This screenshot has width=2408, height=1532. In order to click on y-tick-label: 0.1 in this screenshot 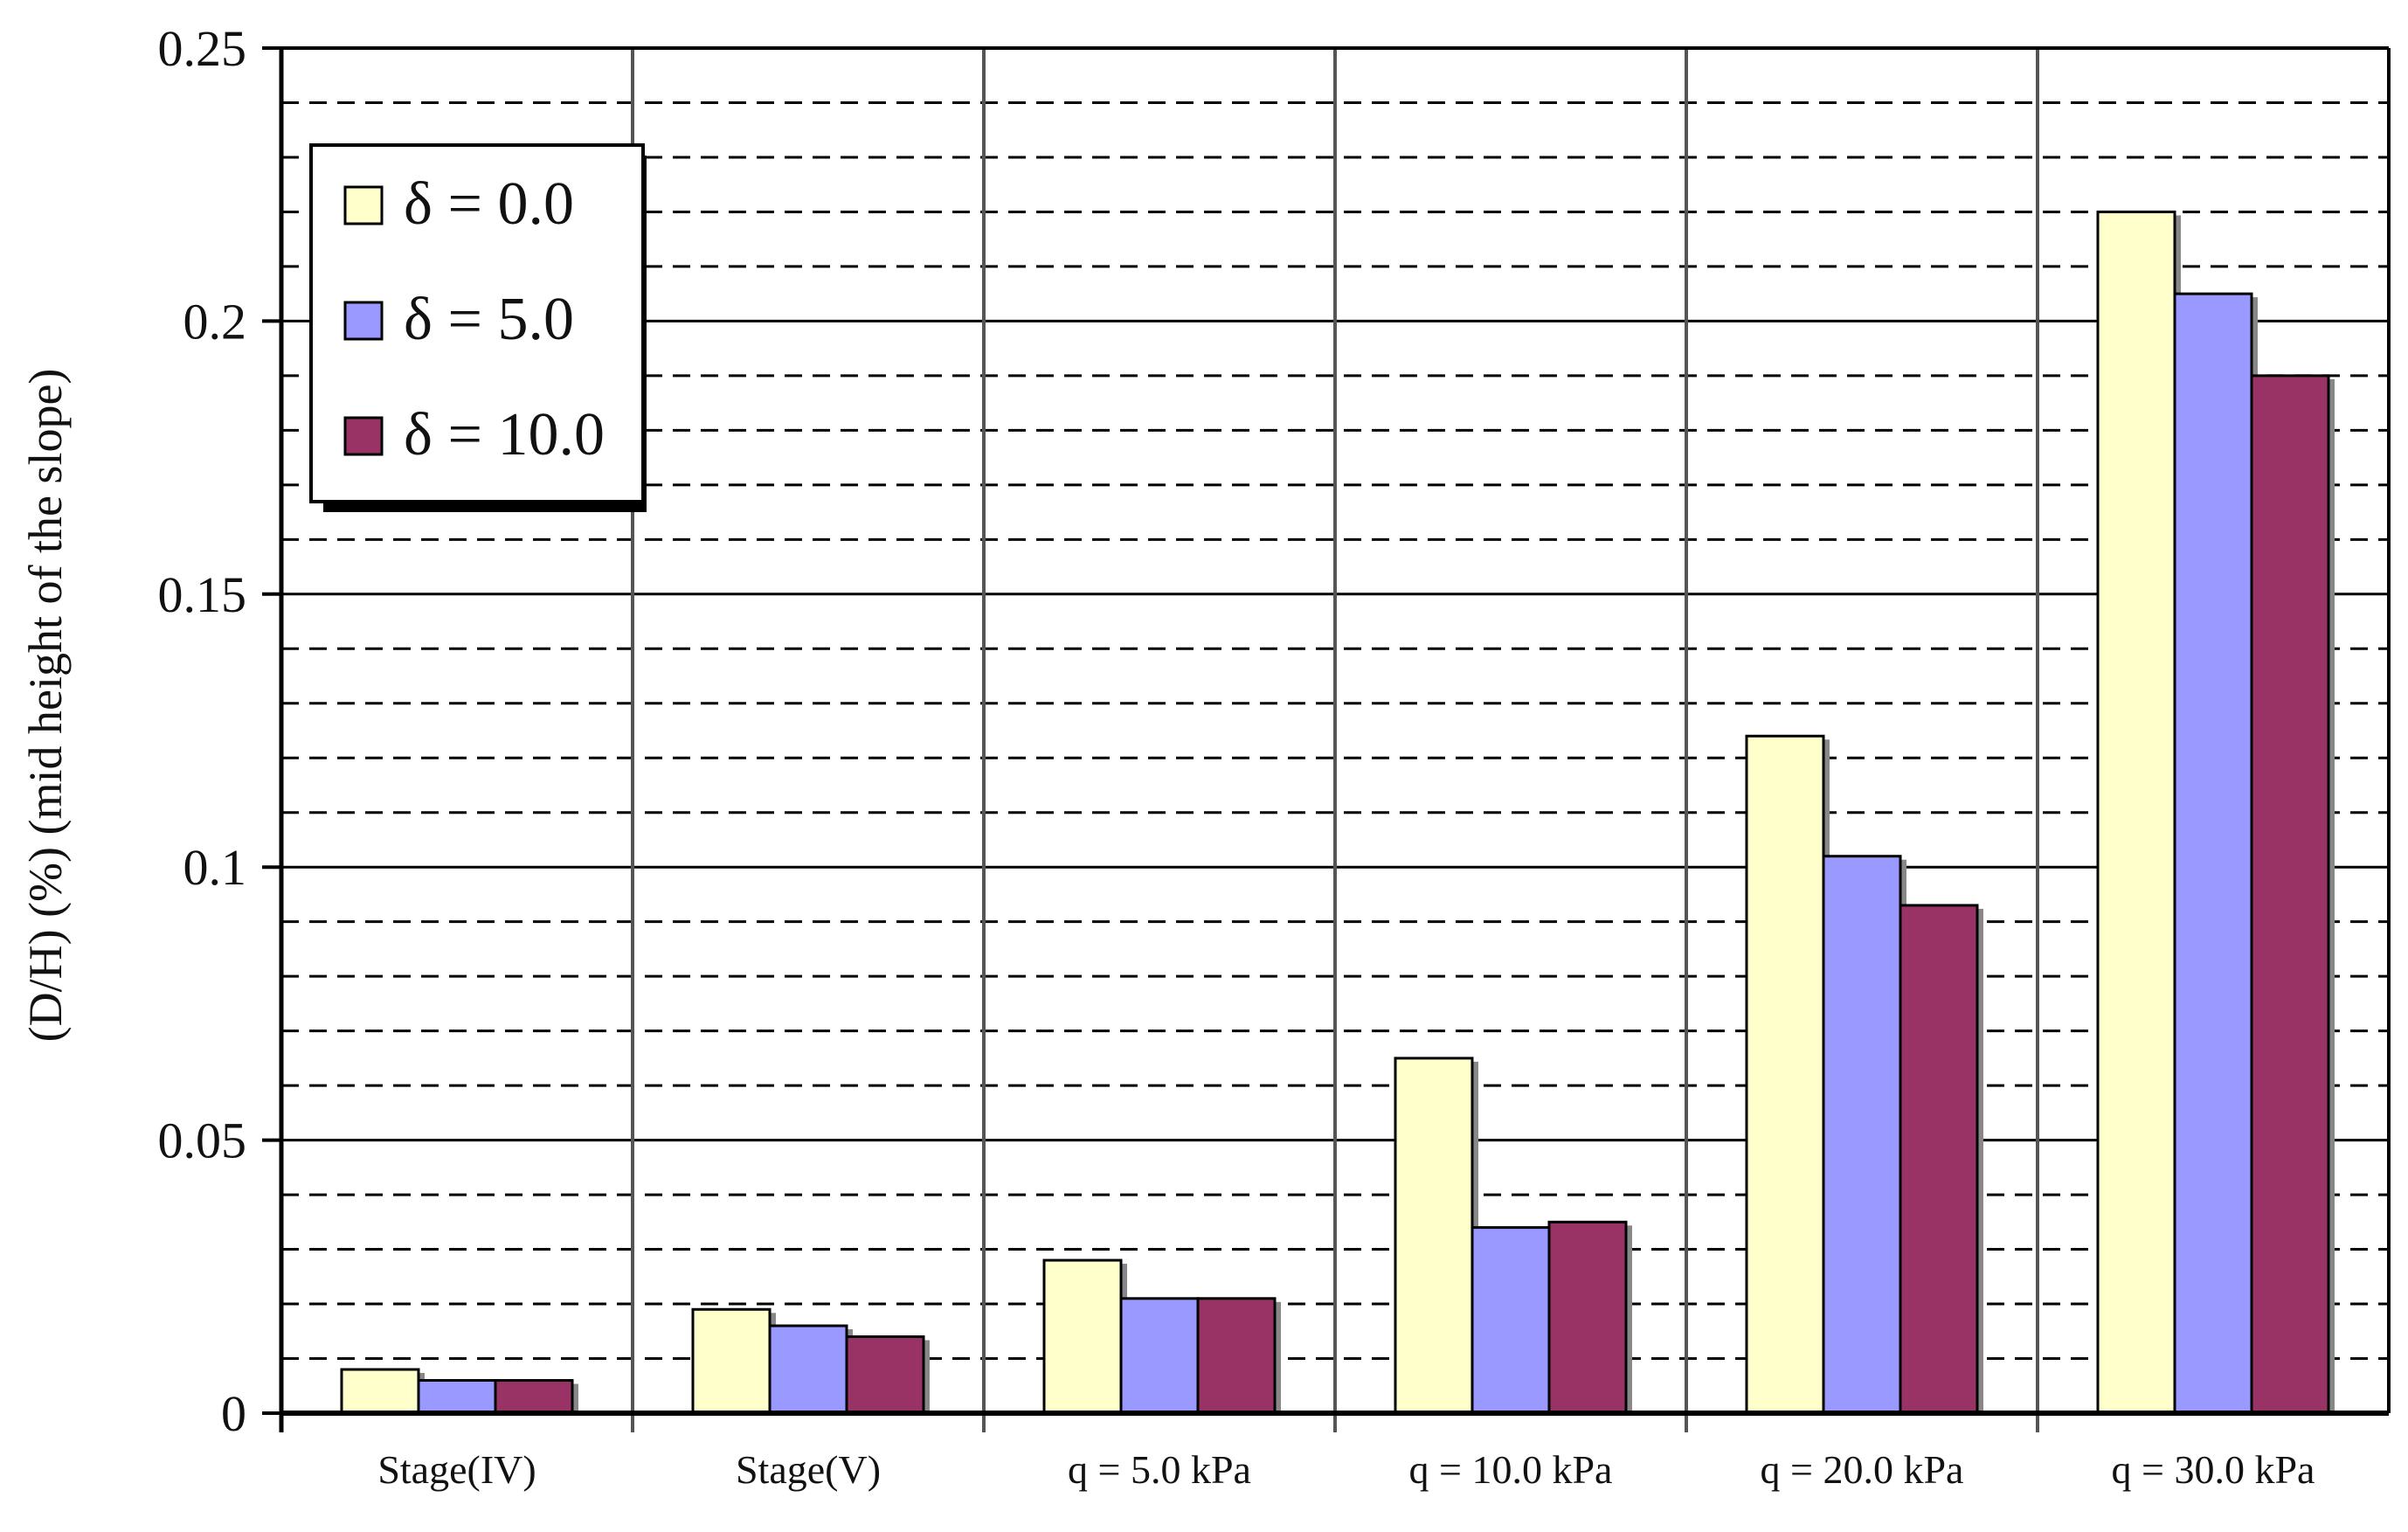, I will do `click(215, 868)`.